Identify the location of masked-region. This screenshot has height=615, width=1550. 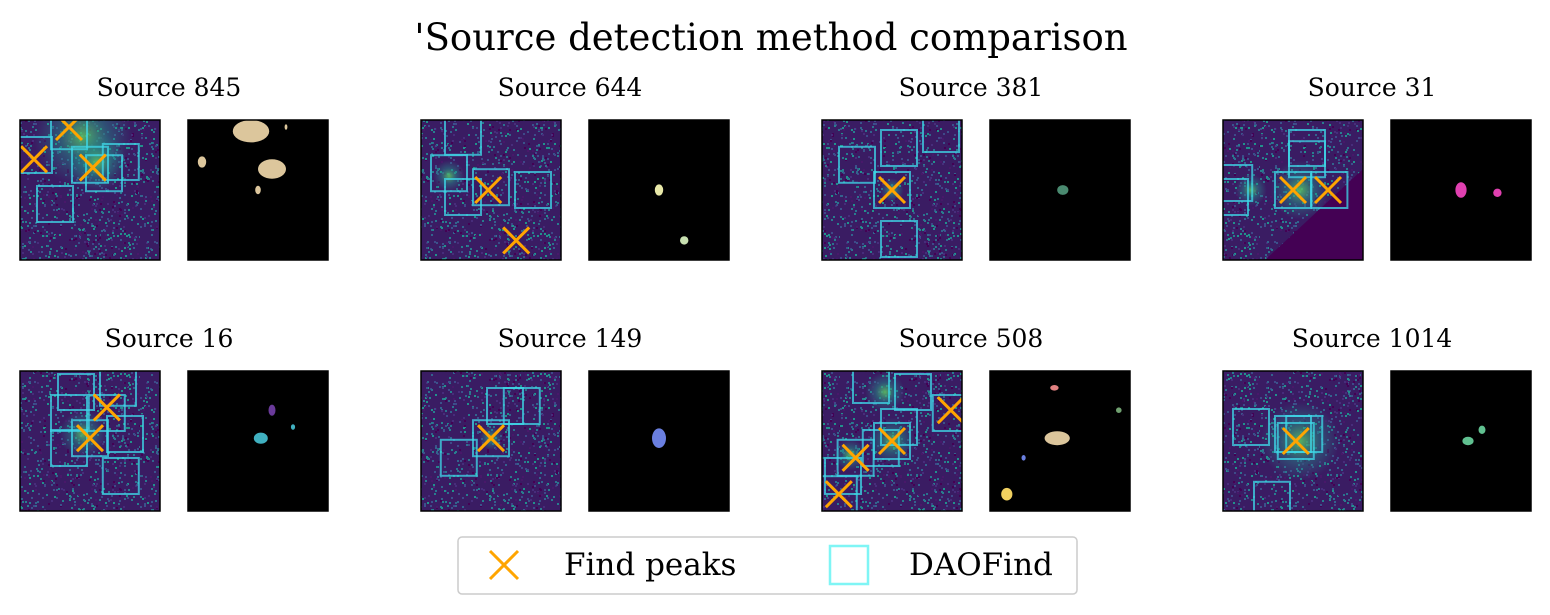
(1314, 214).